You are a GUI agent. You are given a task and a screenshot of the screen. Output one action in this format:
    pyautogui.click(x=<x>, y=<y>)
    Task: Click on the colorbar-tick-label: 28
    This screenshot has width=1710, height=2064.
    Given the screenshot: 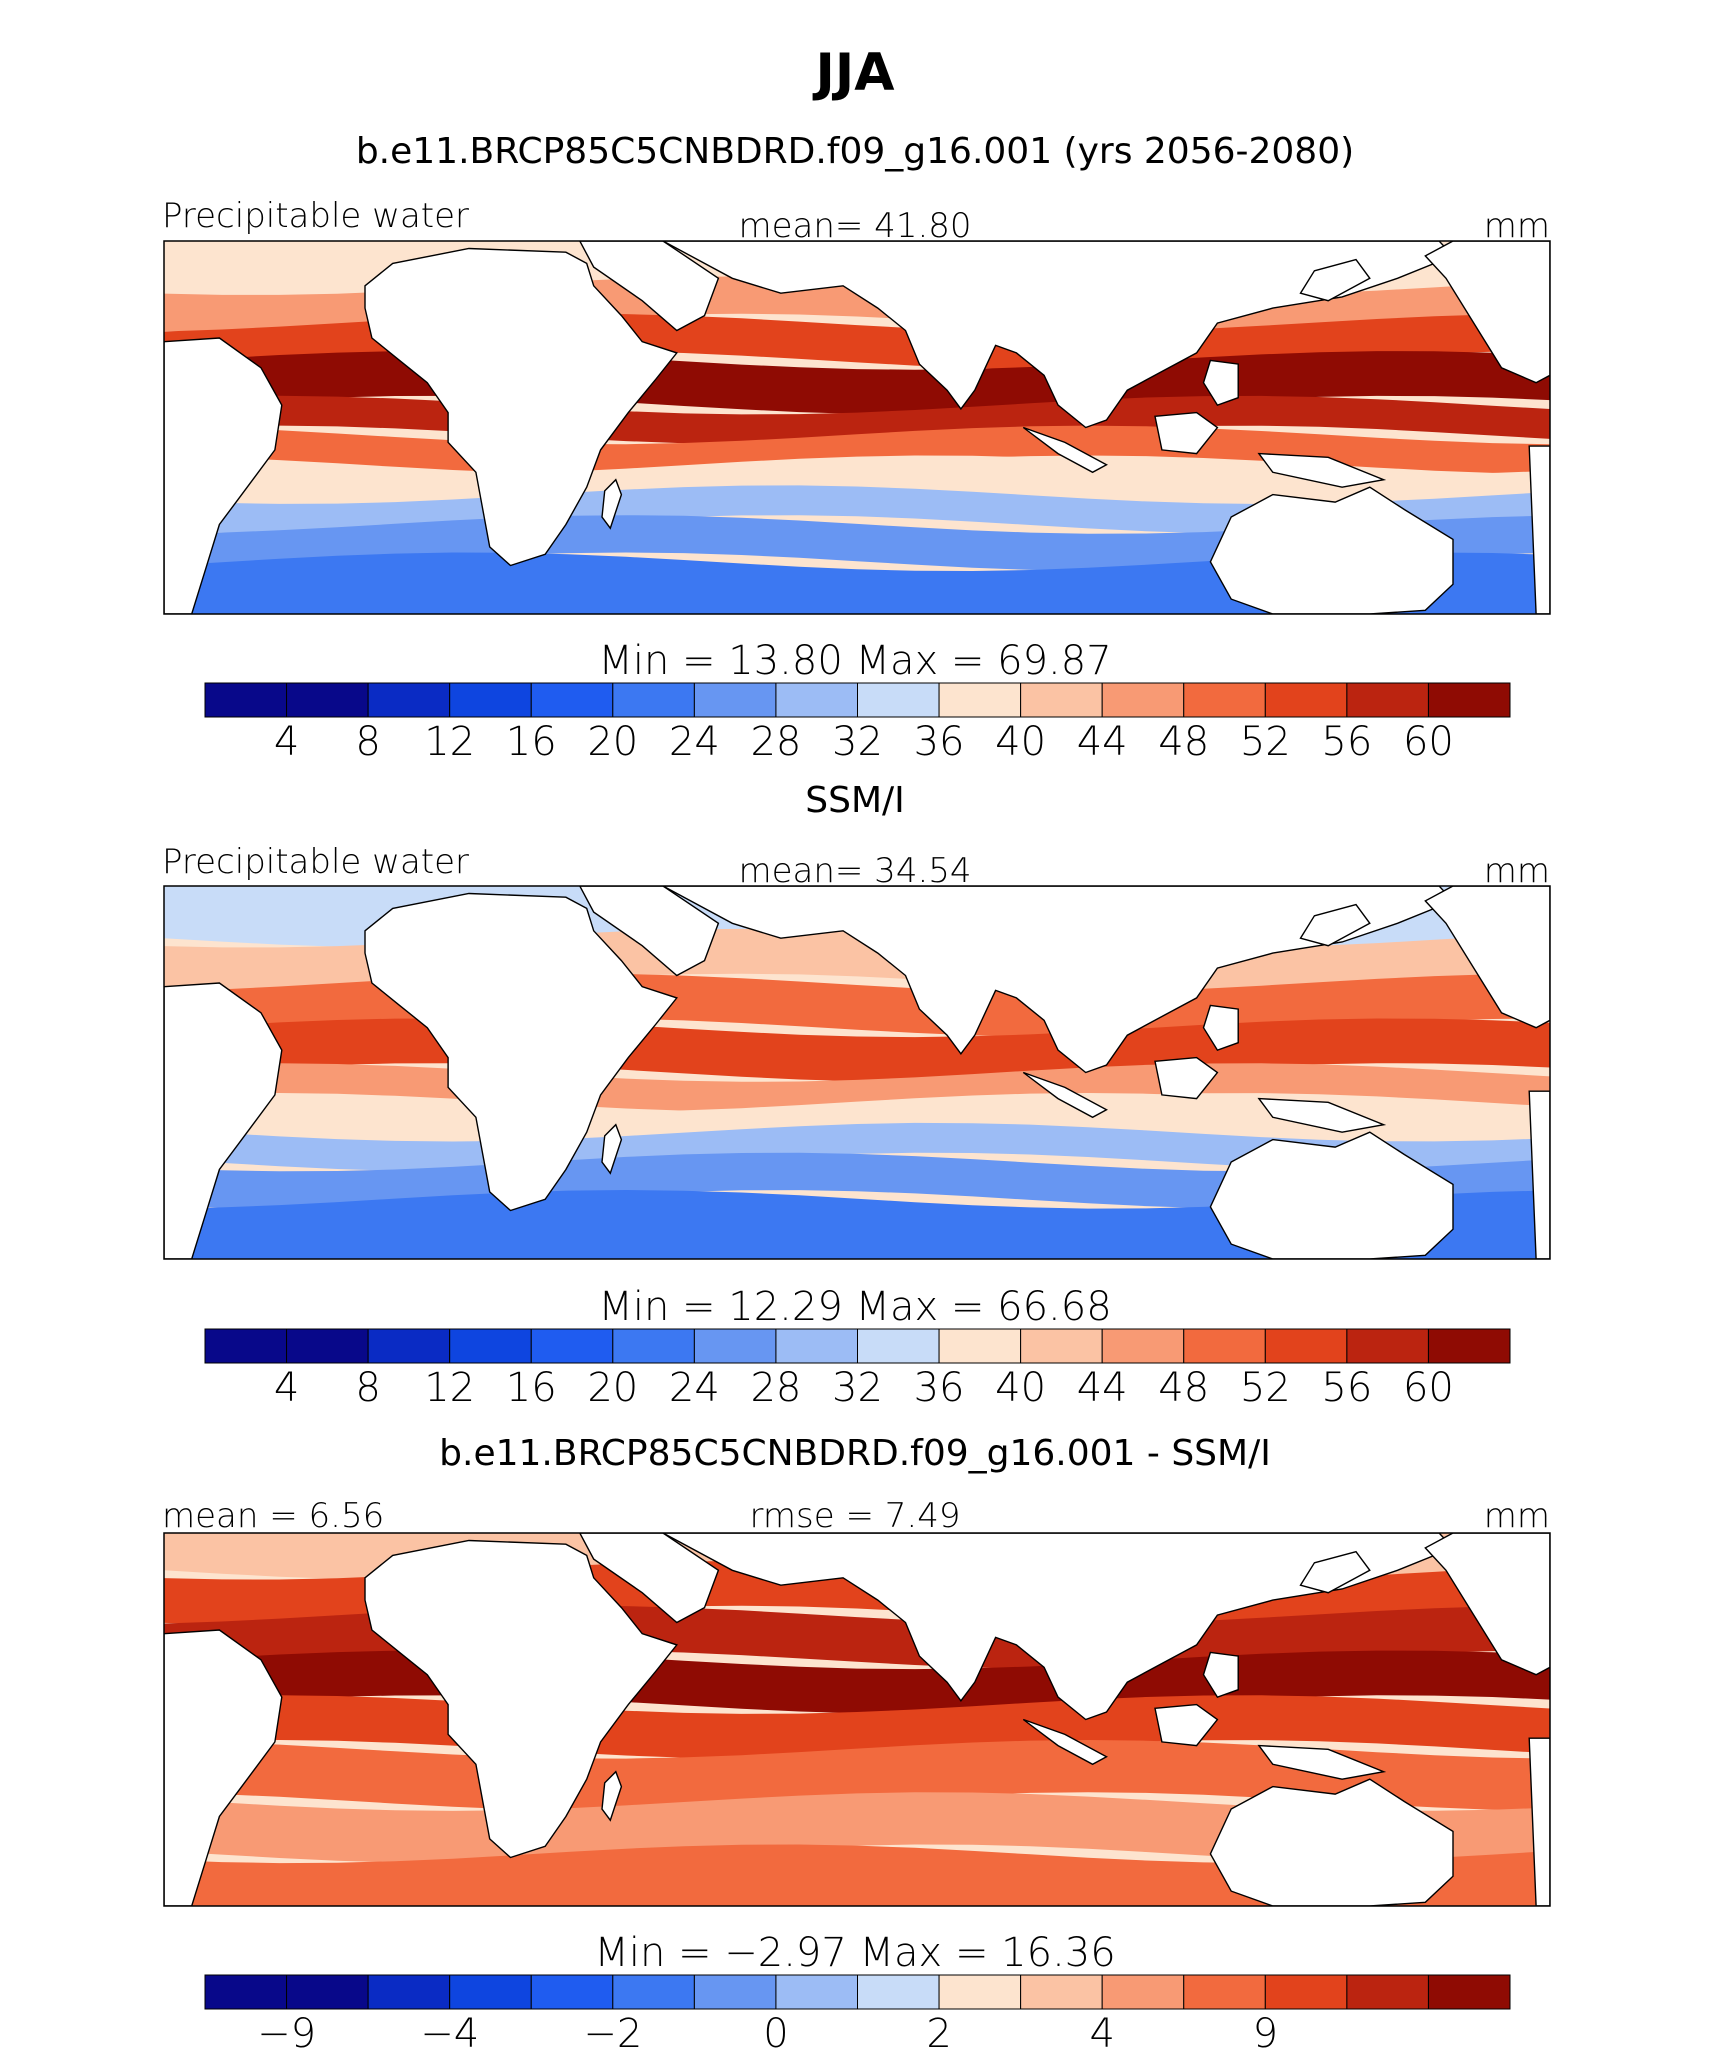 What is the action you would take?
    pyautogui.click(x=775, y=1388)
    